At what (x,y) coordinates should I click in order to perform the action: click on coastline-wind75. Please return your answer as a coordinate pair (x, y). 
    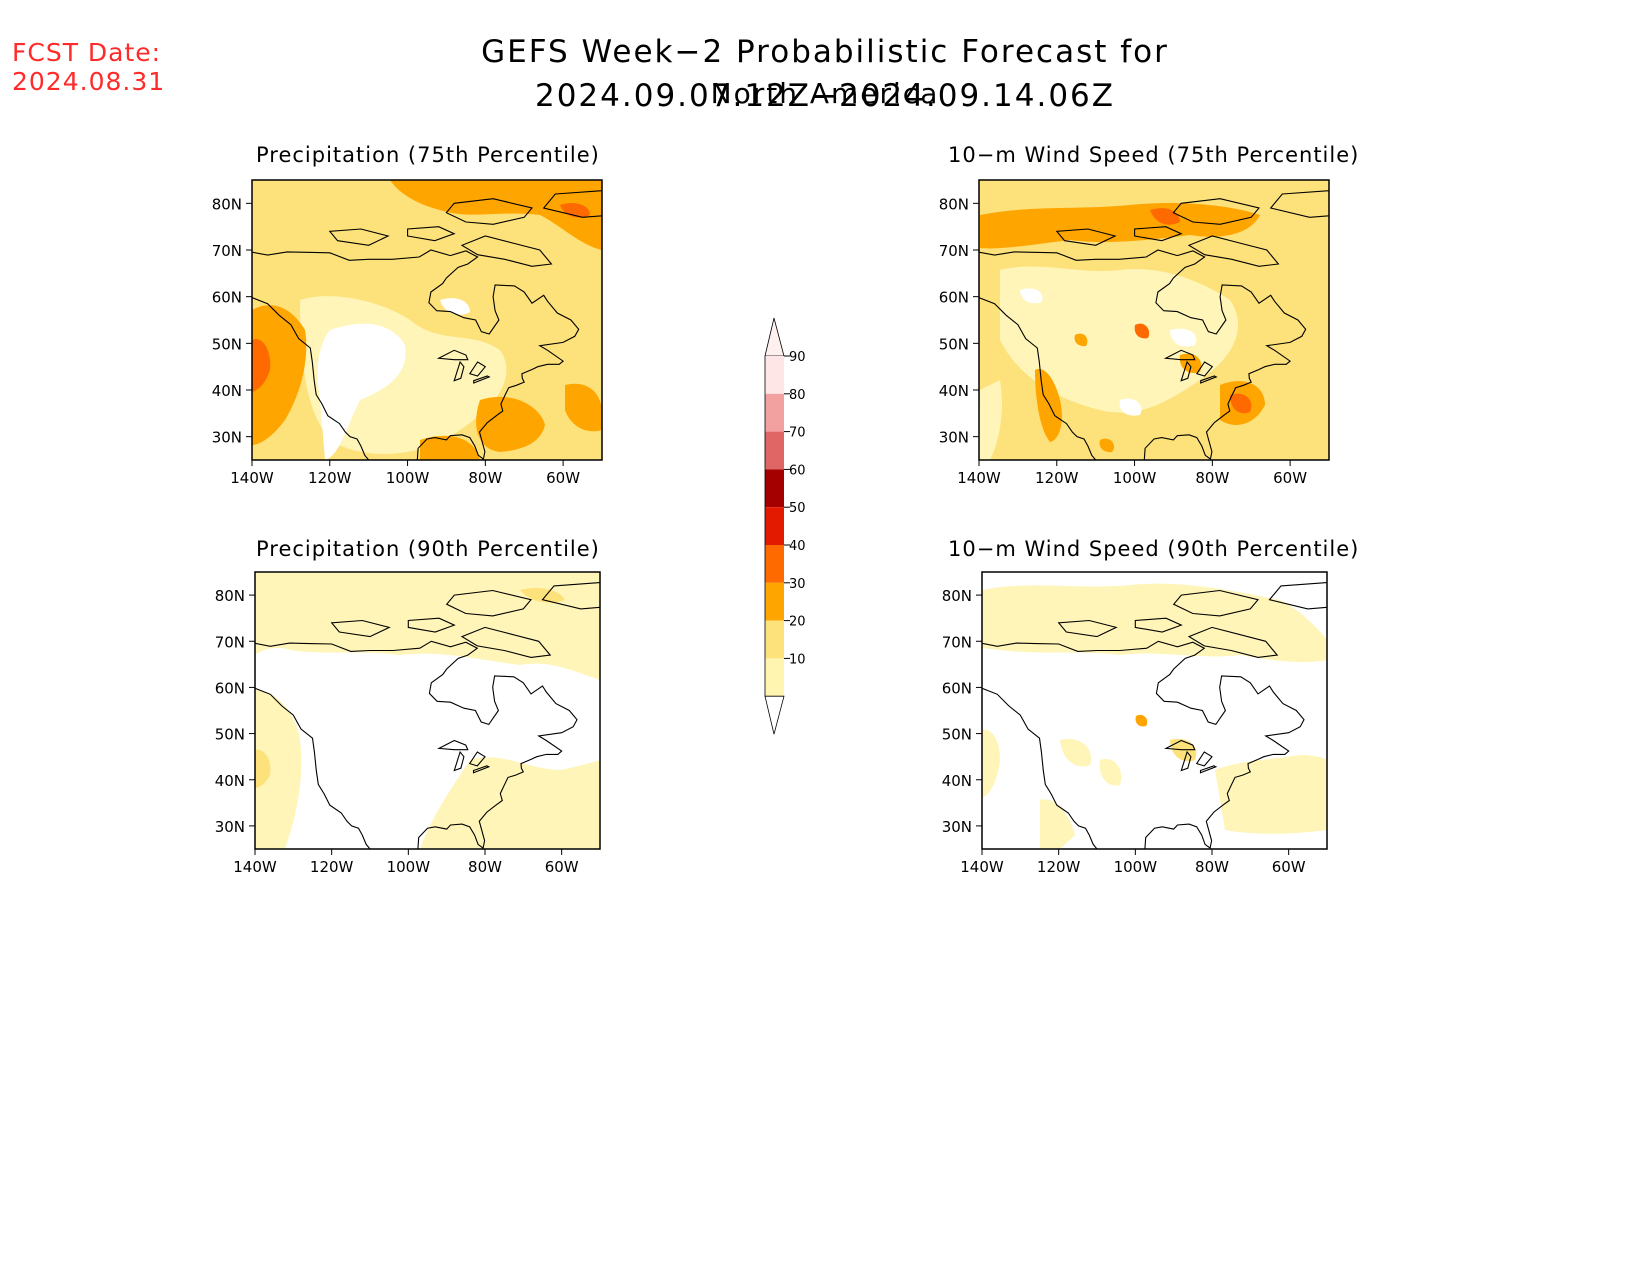
    Looking at the image, I should click on (1154, 325).